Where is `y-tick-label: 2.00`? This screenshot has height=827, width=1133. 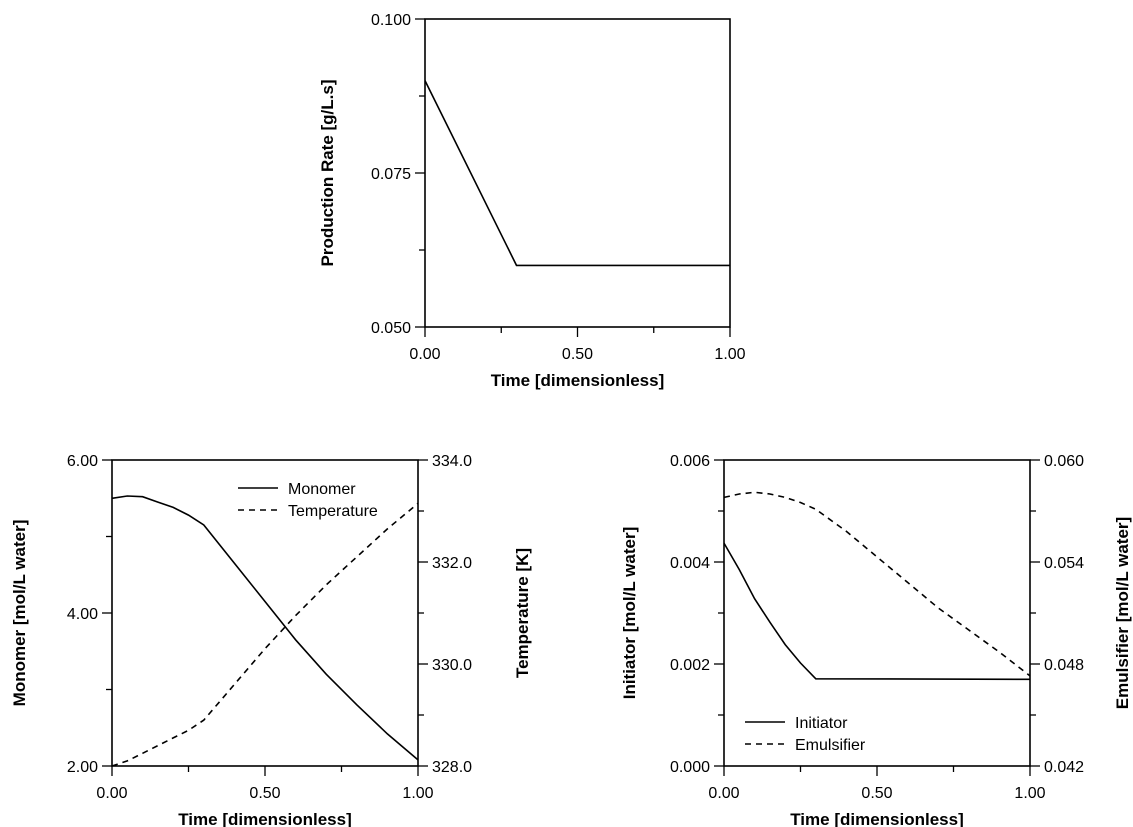 y-tick-label: 2.00 is located at coordinates (82, 767).